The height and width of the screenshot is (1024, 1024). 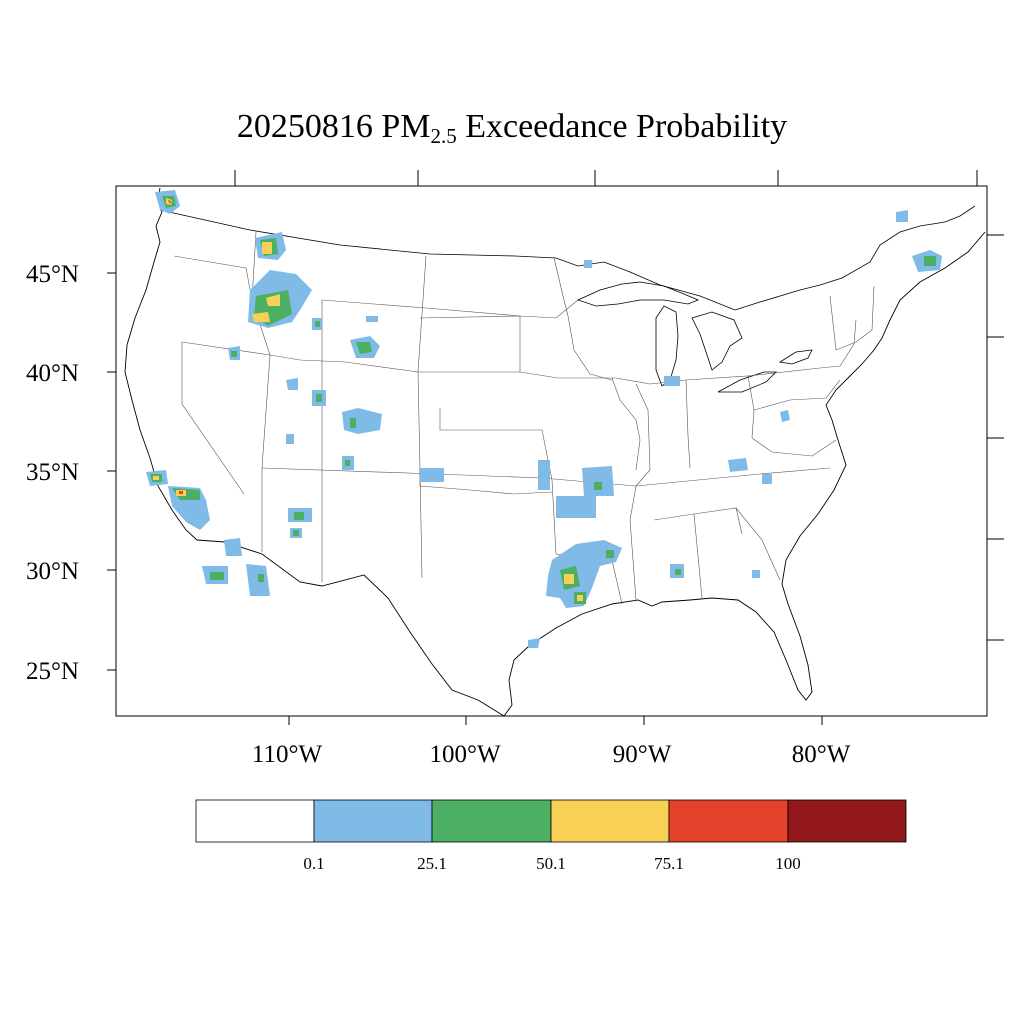 What do you see at coordinates (667, 346) in the screenshot?
I see `lake-michigan` at bounding box center [667, 346].